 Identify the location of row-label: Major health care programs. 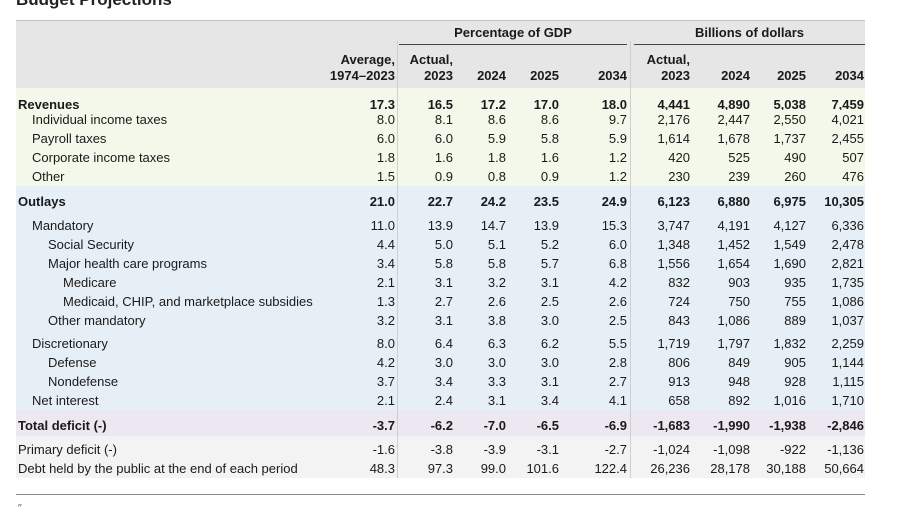
(127, 263).